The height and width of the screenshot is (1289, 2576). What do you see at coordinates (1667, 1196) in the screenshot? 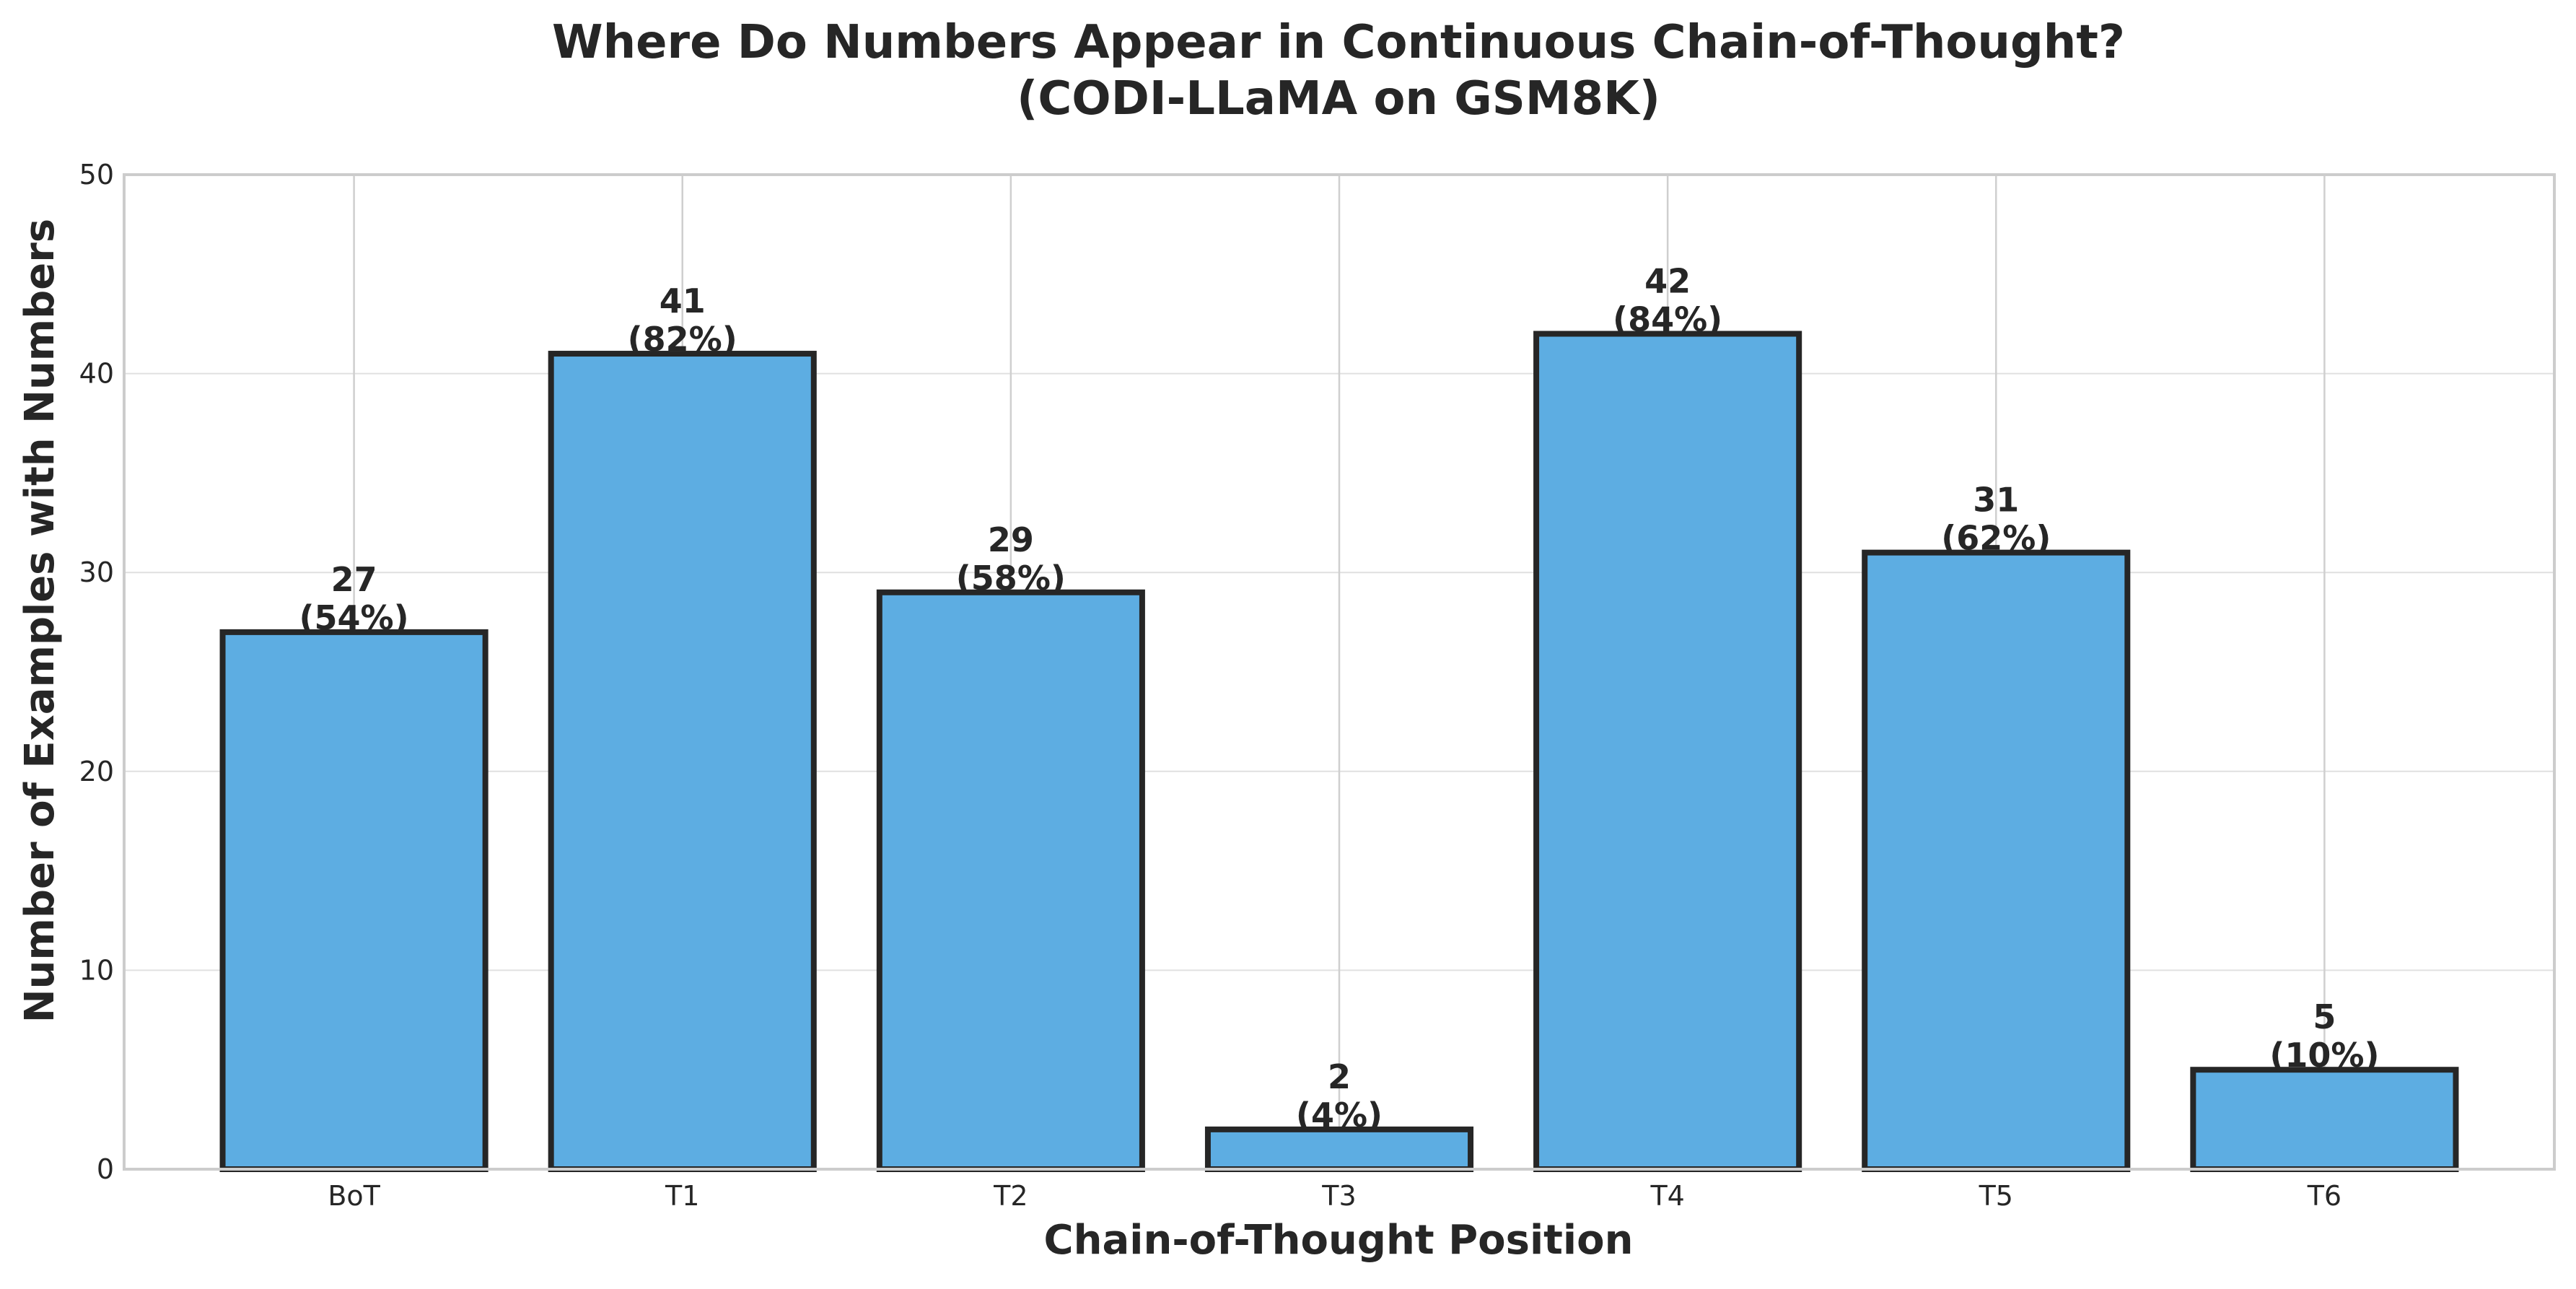
I see `x-tick-label: T4` at bounding box center [1667, 1196].